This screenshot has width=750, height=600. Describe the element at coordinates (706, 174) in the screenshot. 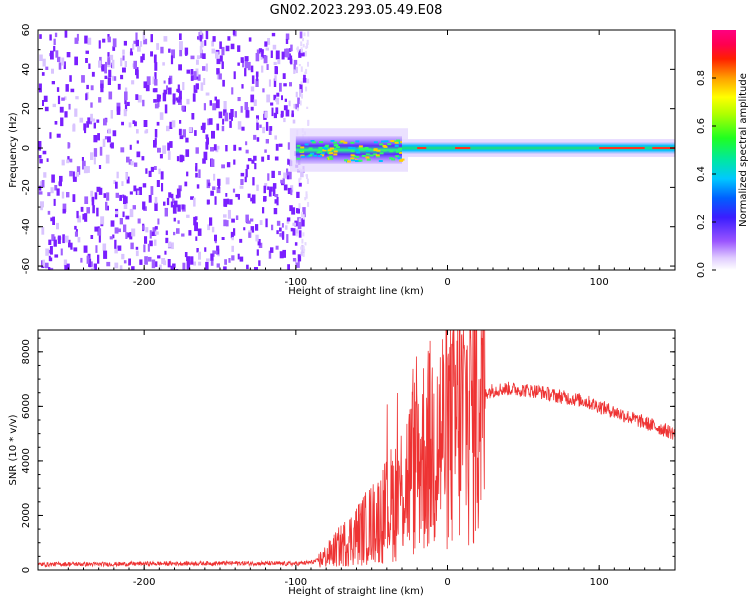

I see `colorbar-ticks: 0.0 0.2 0.4 0.6 0.8` at that location.